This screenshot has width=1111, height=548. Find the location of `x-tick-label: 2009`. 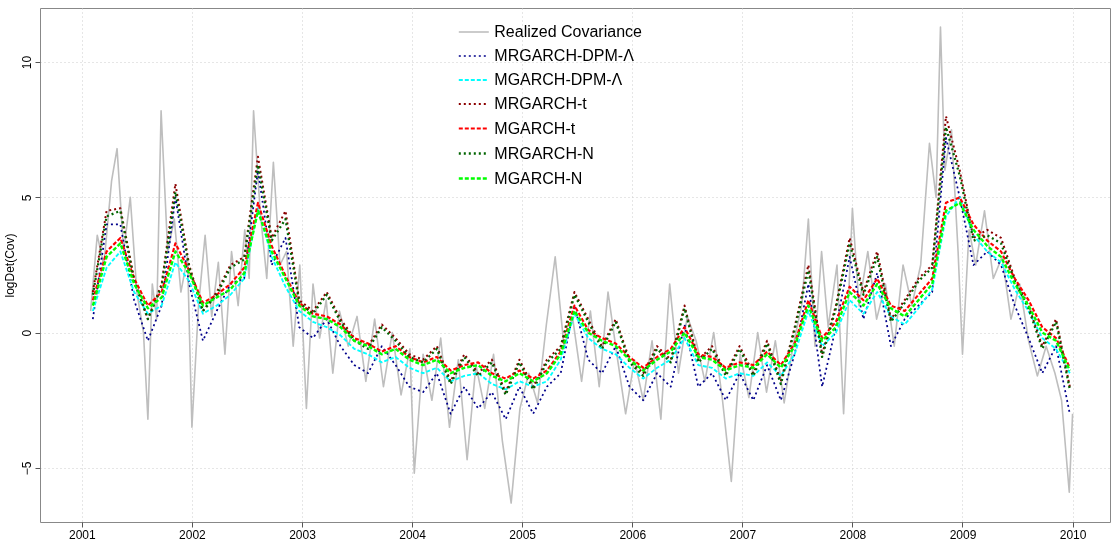

x-tick-label: 2009 is located at coordinates (963, 534).